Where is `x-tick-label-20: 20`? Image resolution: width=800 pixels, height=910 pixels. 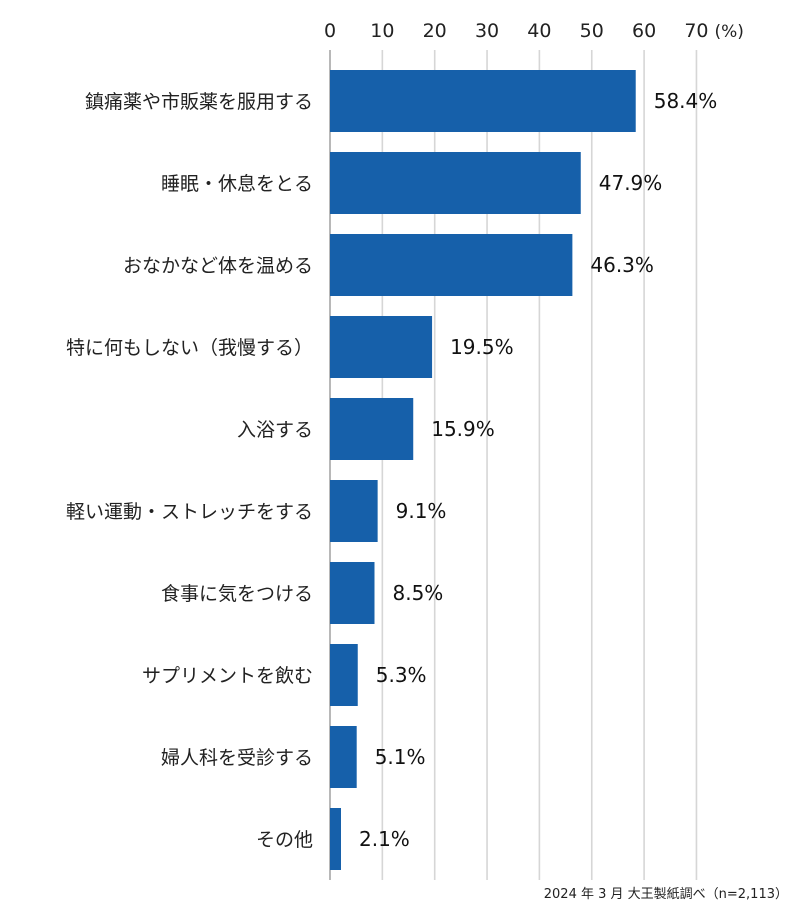 x-tick-label-20: 20 is located at coordinates (435, 31).